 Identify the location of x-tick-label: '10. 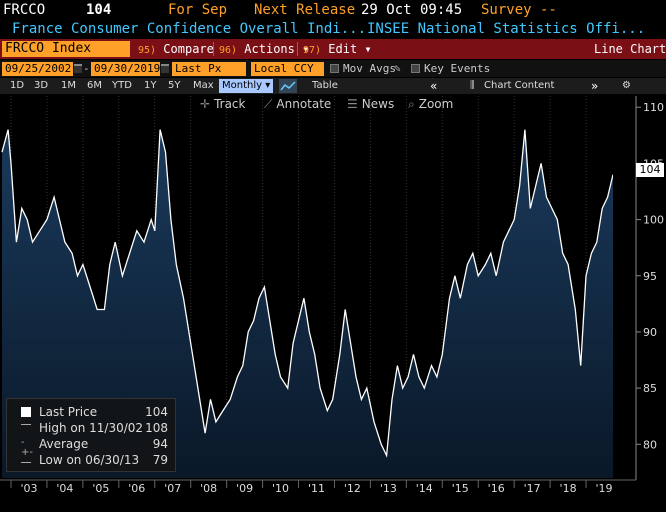
(280, 488).